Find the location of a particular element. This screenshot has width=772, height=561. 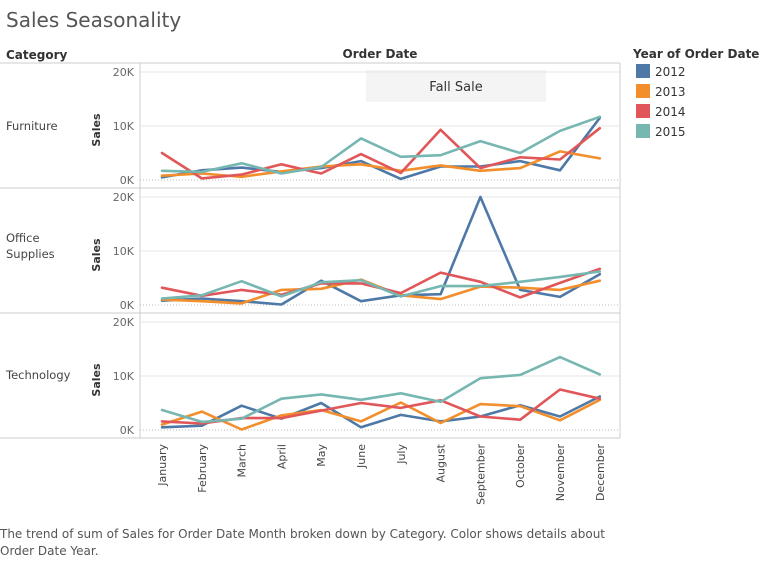

legend-label-2015: 2015 is located at coordinates (670, 132).